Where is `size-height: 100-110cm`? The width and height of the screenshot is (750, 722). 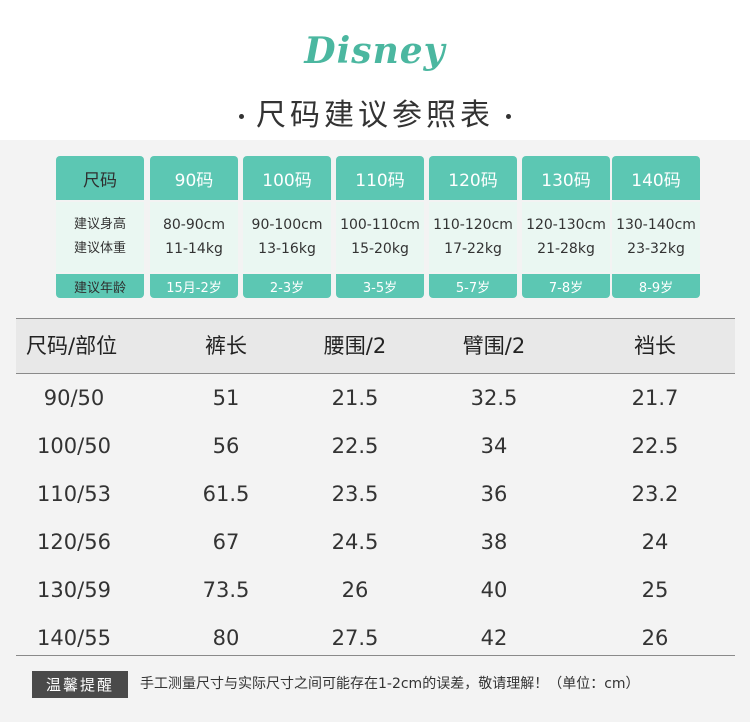 size-height: 100-110cm is located at coordinates (380, 225).